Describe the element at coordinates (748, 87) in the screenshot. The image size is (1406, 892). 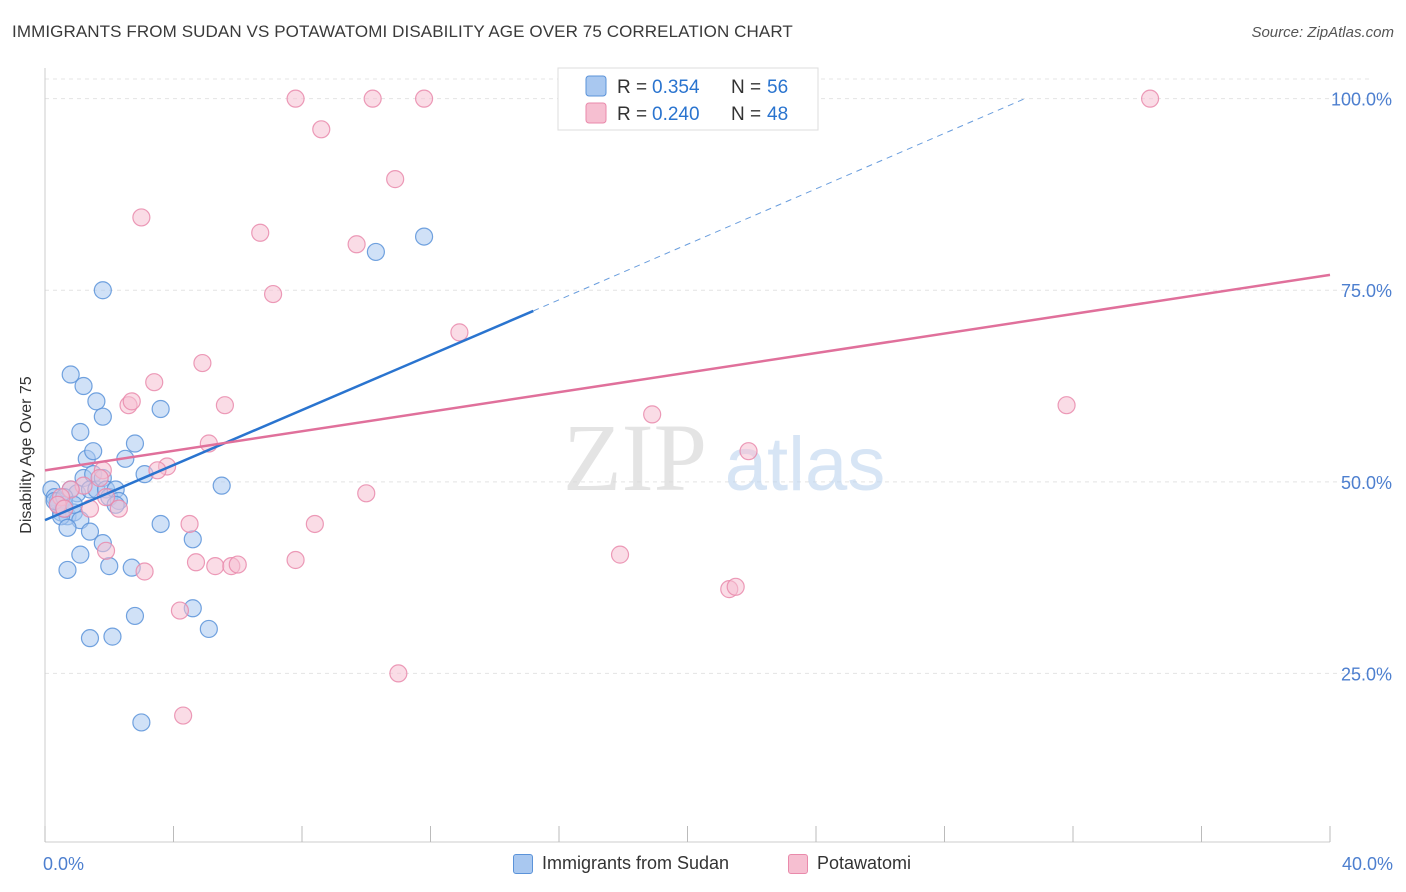
I see `legend-n-label-sudan: N =` at that location.